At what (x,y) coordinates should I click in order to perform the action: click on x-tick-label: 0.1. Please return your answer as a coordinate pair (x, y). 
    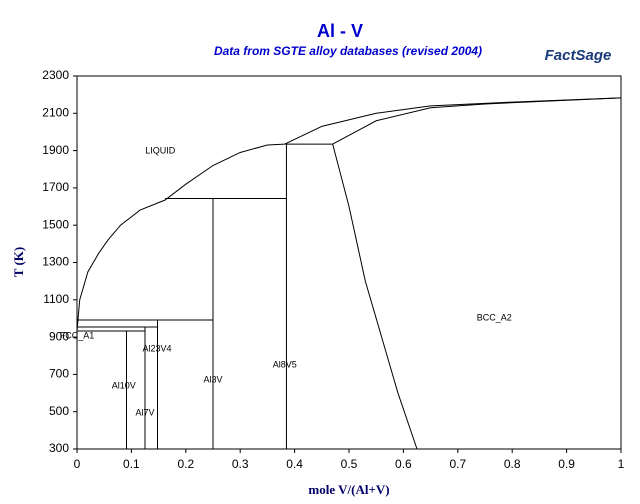
    Looking at the image, I should click on (131, 464).